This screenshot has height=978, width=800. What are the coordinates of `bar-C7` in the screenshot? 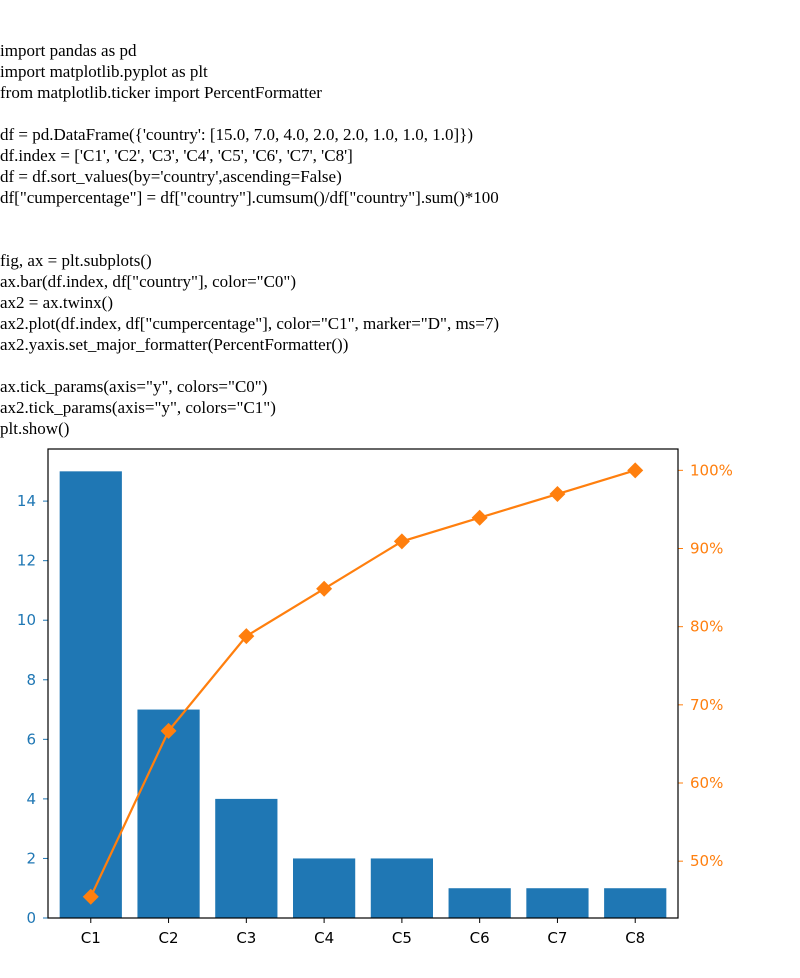 It's located at (557, 903).